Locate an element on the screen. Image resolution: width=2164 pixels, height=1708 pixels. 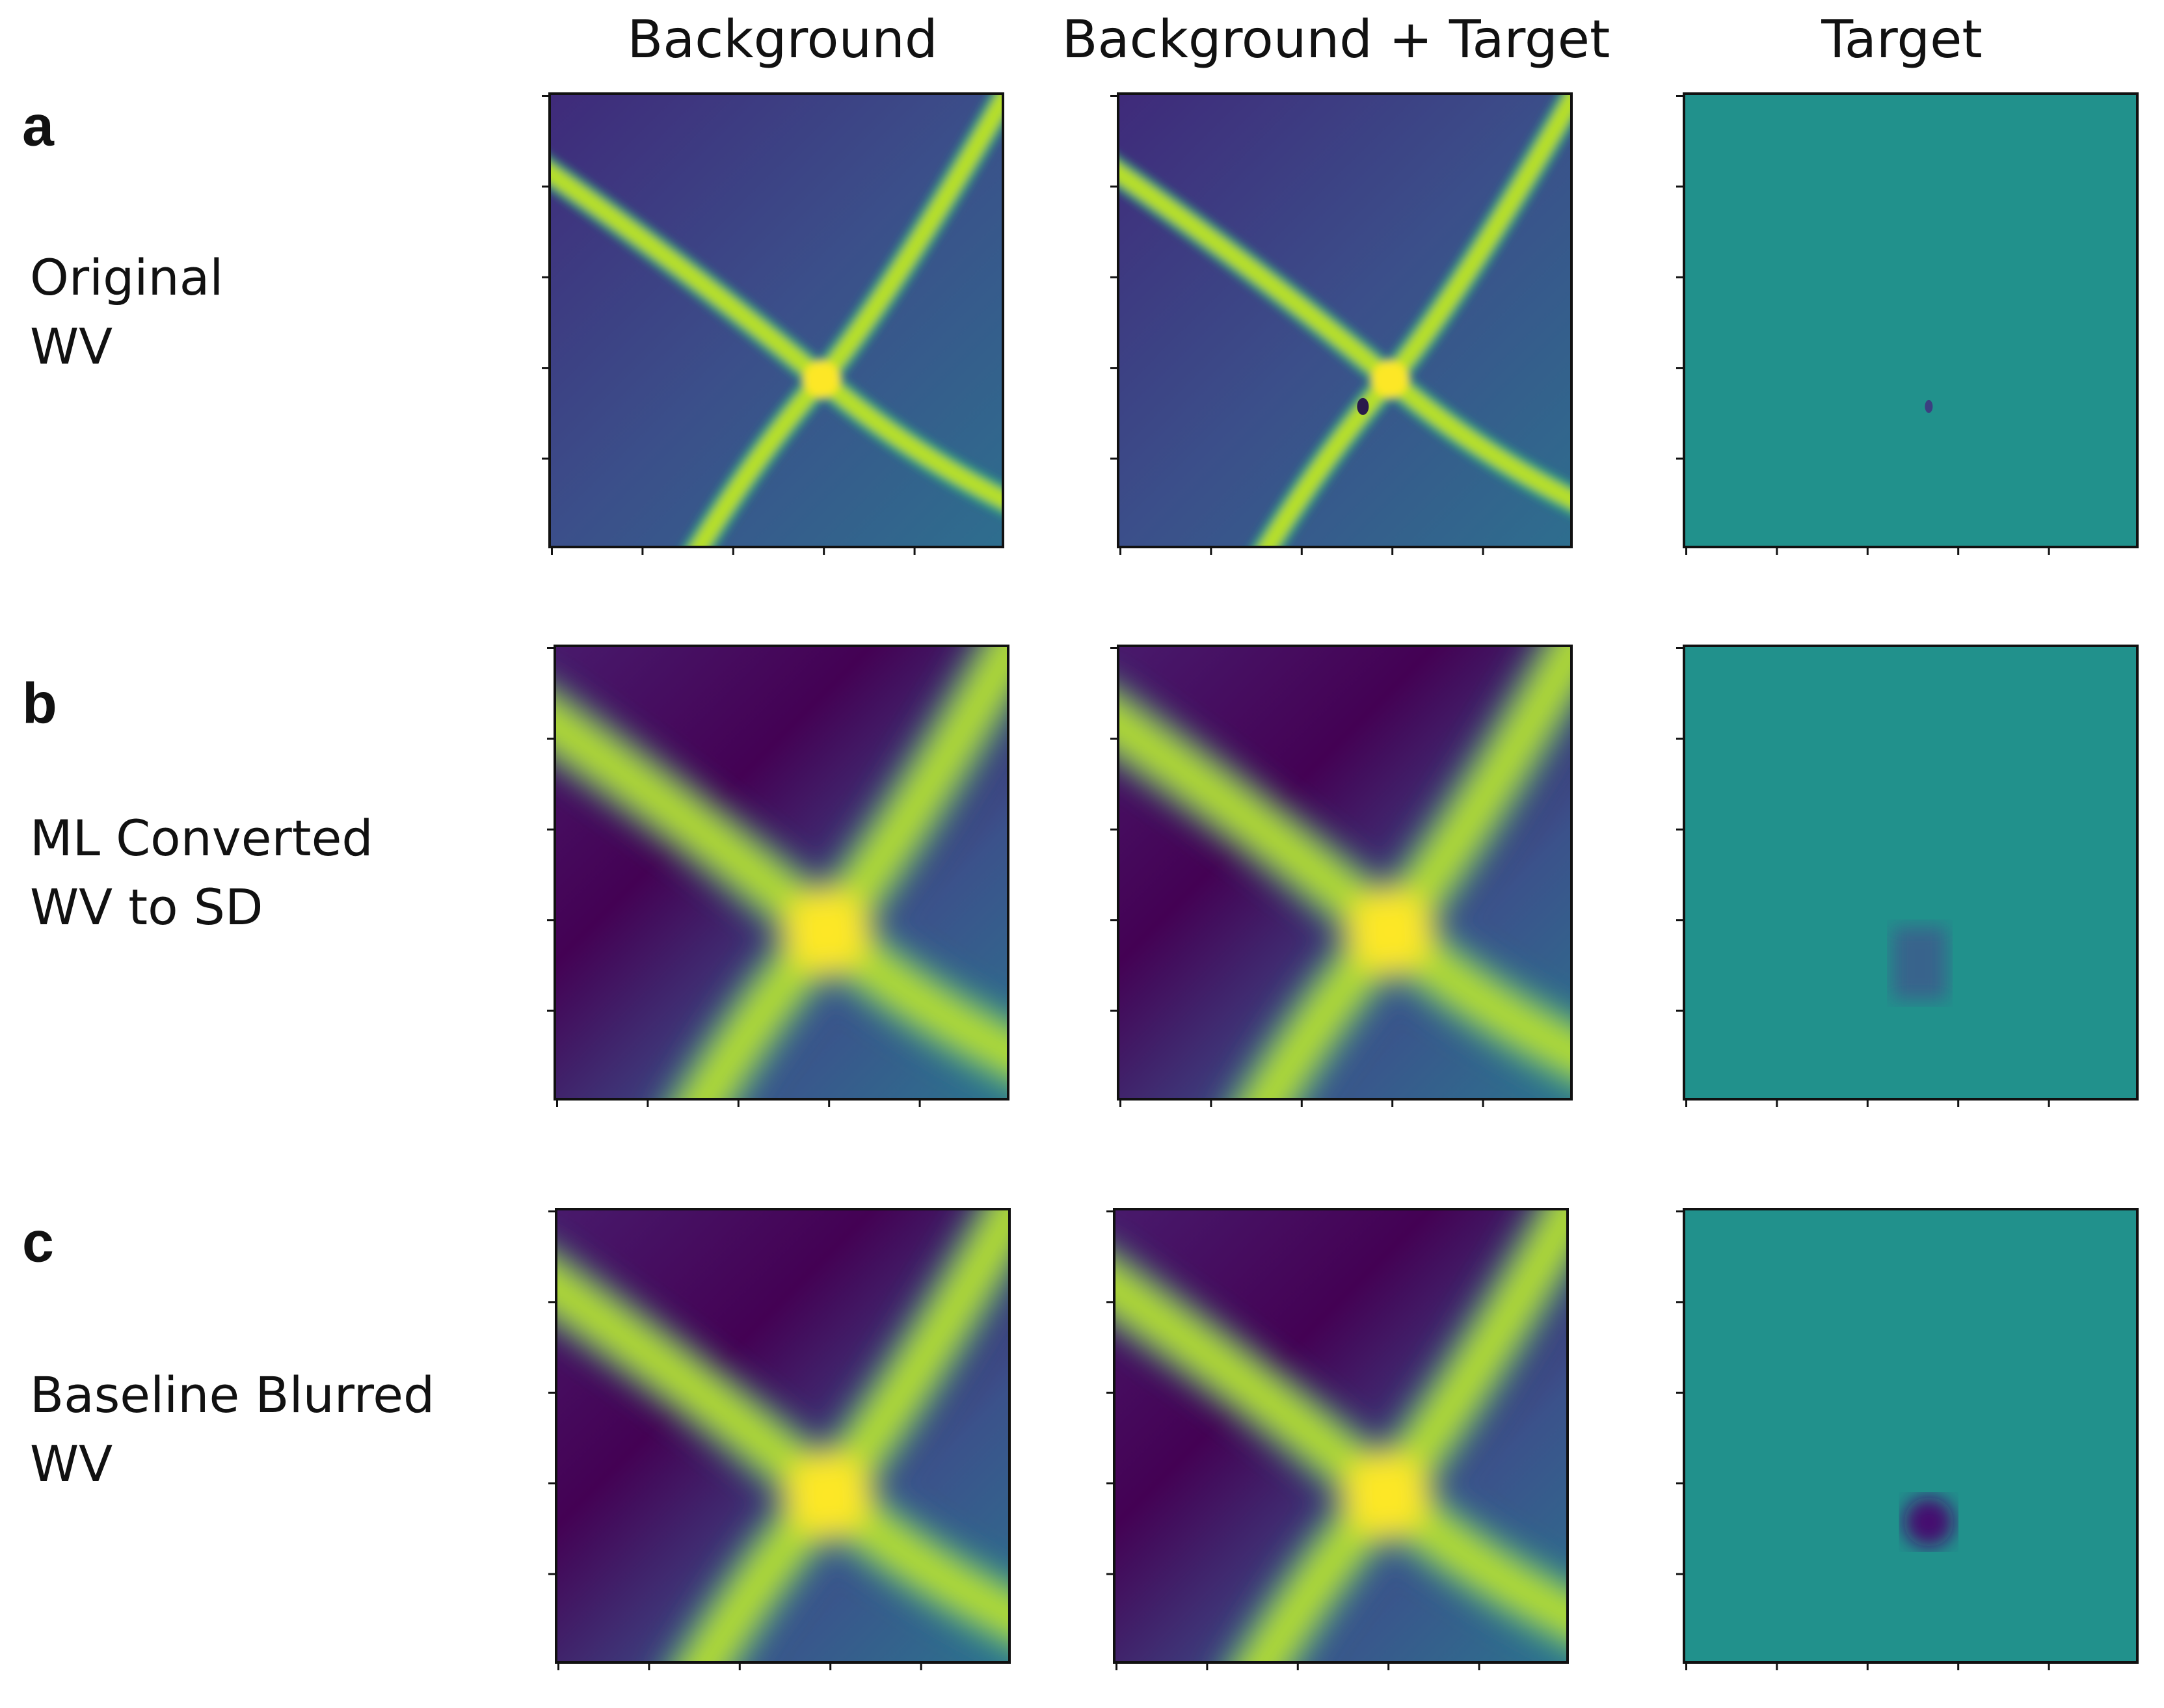
row-letter: b is located at coordinates (39, 703).